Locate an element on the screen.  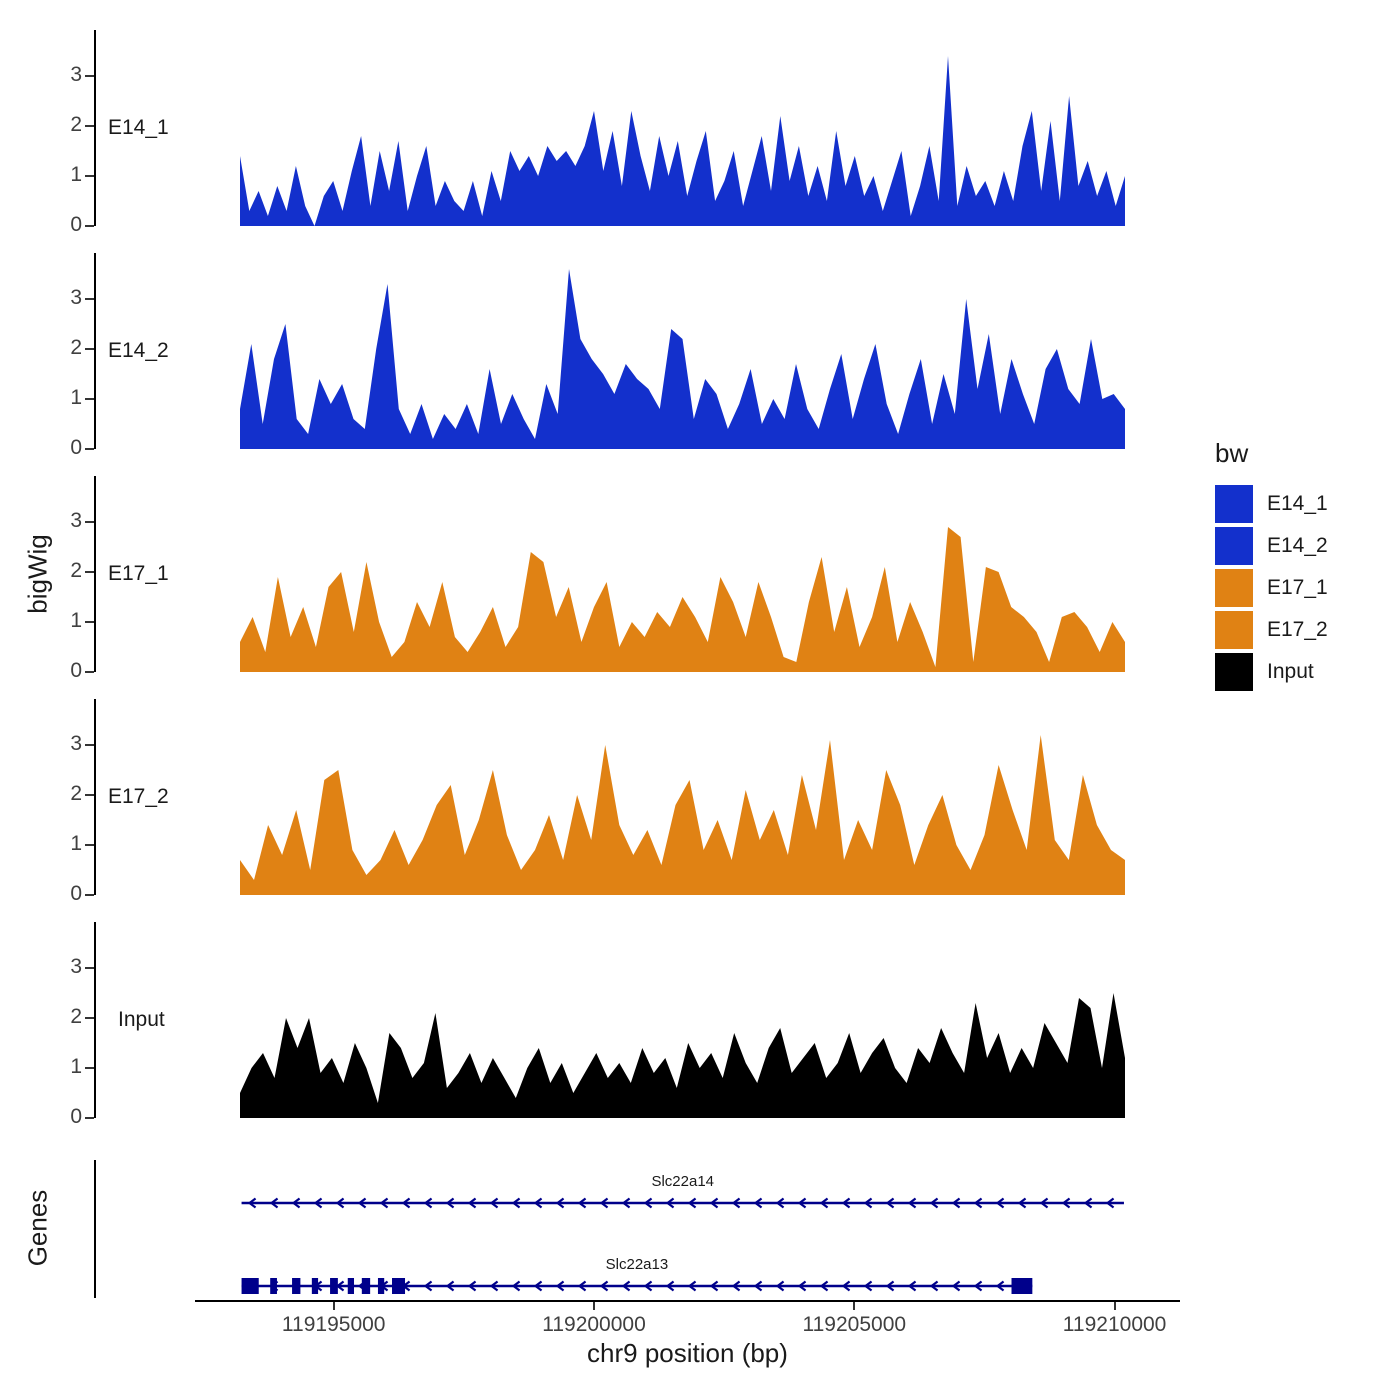
legend: bw E14_1 E14_2 E17_1 E17_2 Input is located at coordinates (1271, 566).